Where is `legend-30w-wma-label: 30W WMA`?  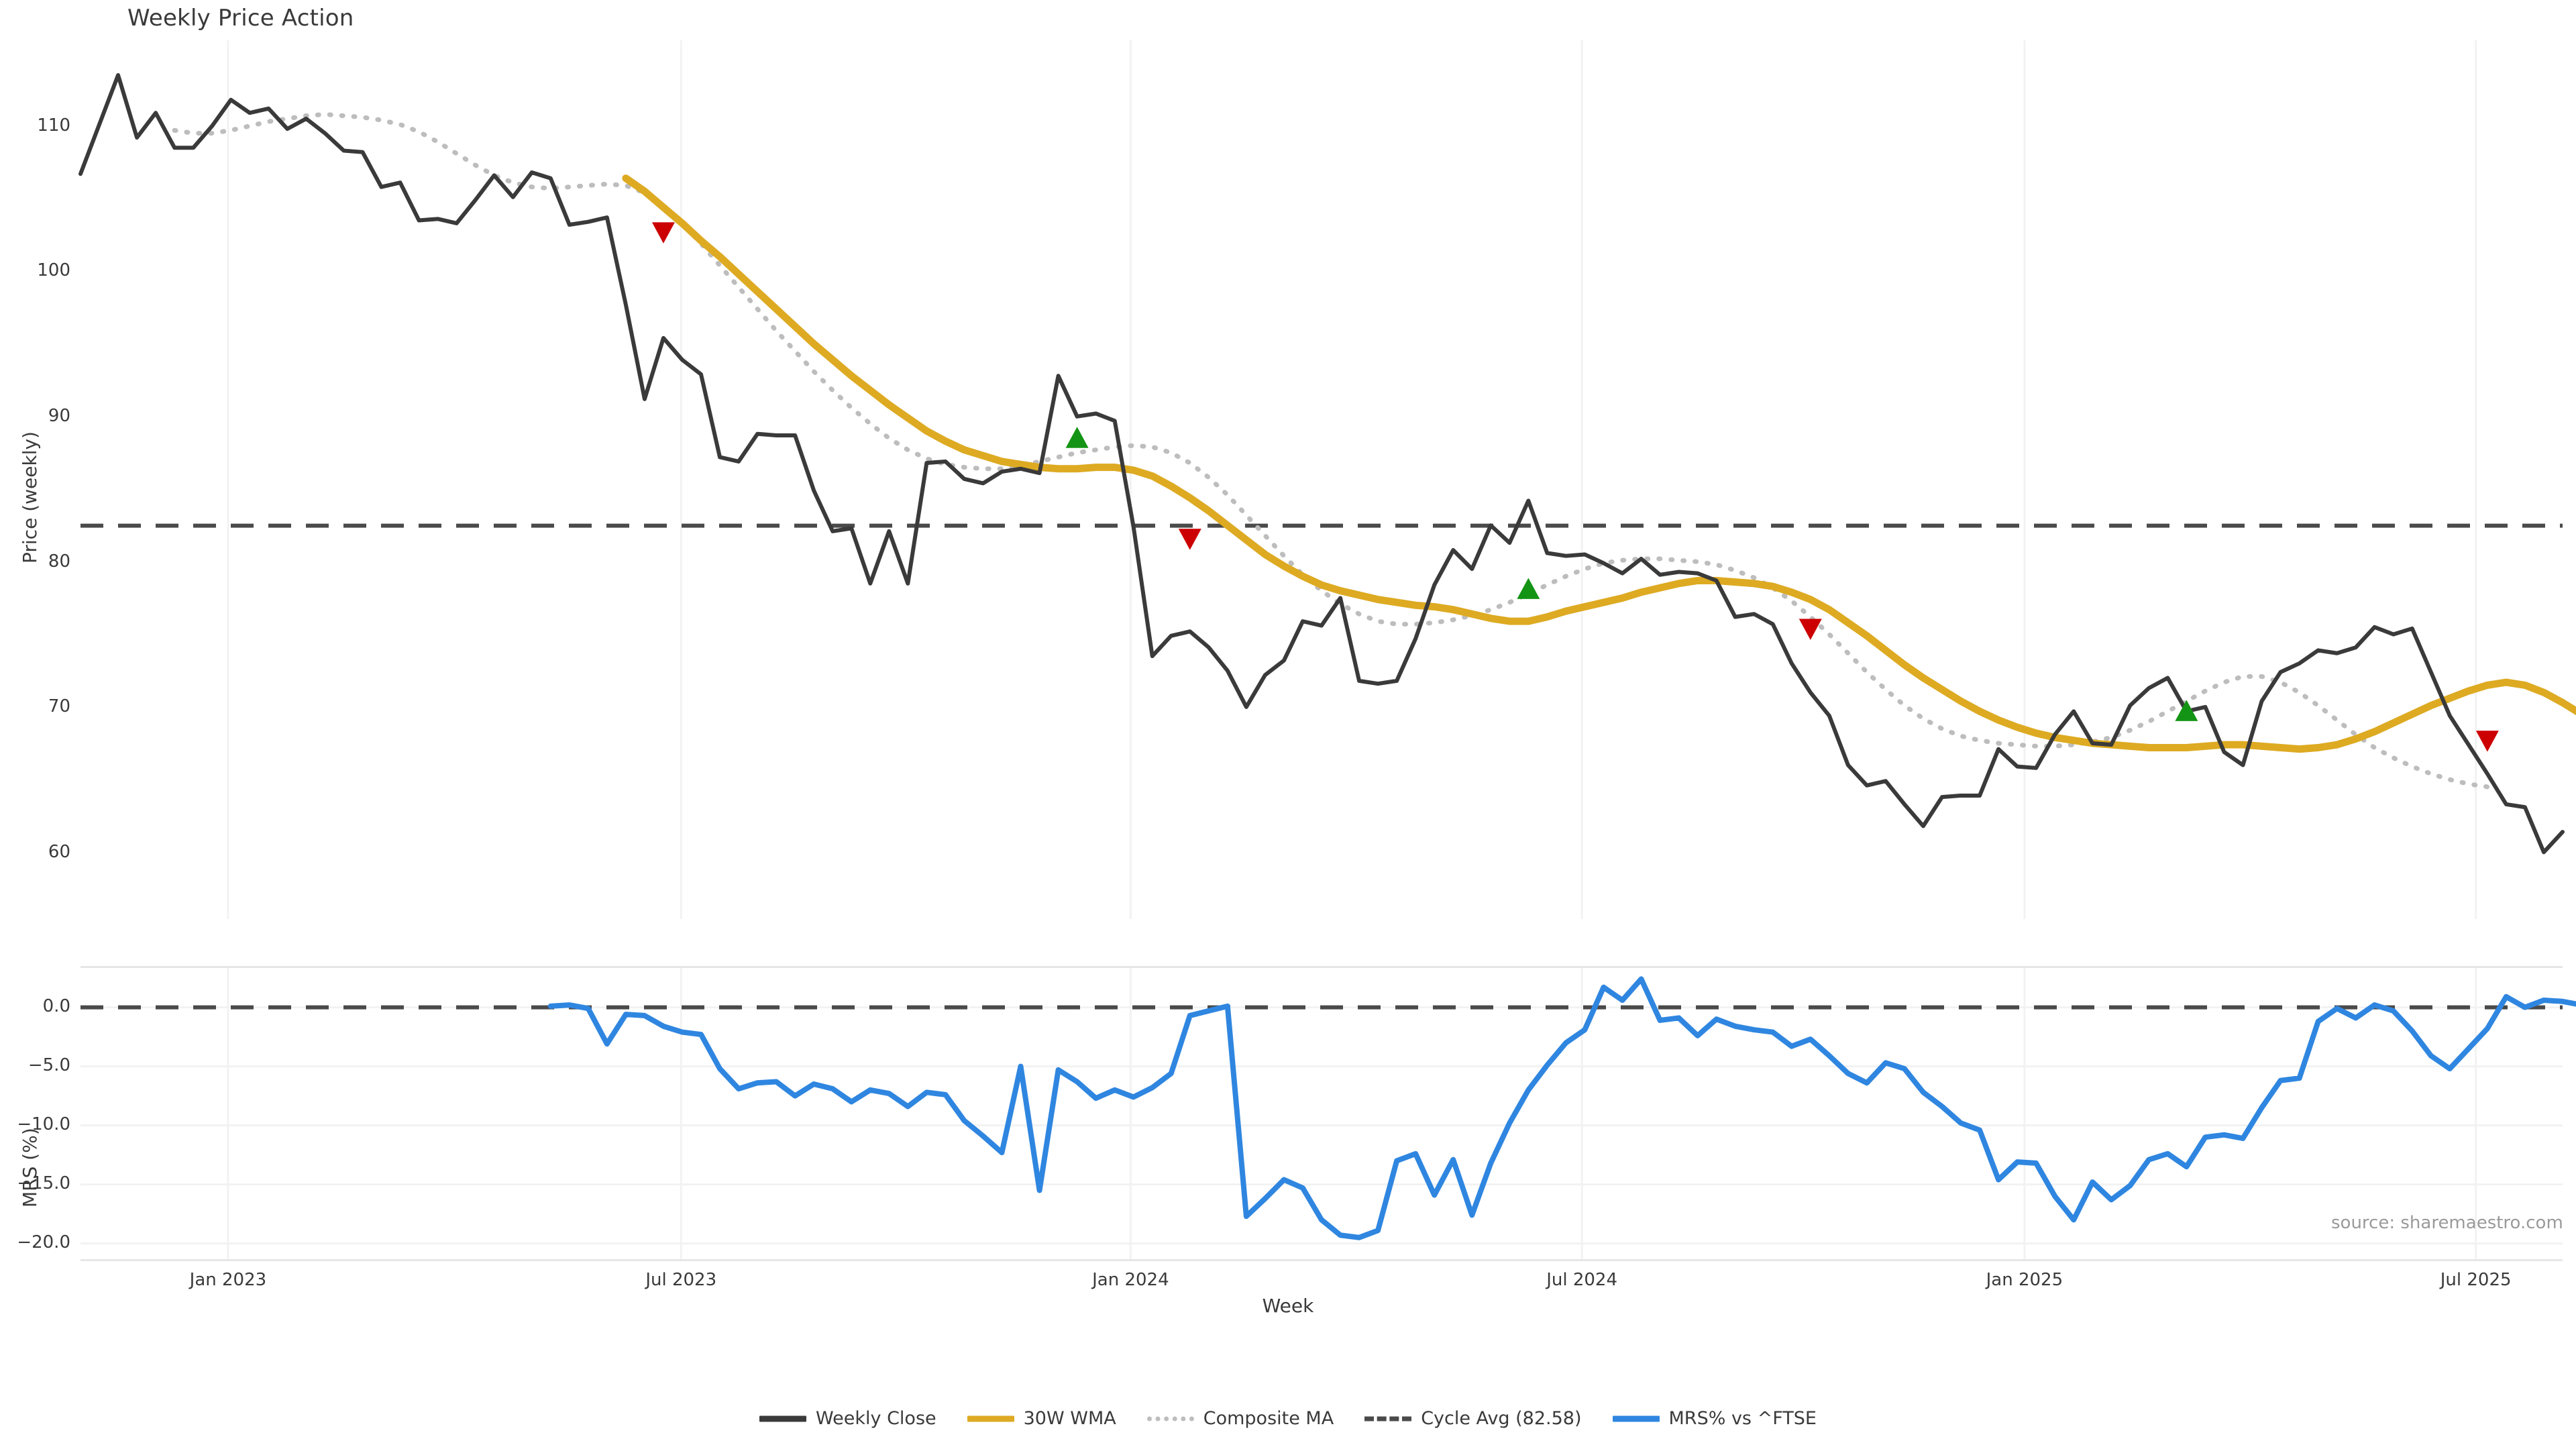 legend-30w-wma-label: 30W WMA is located at coordinates (1069, 1418).